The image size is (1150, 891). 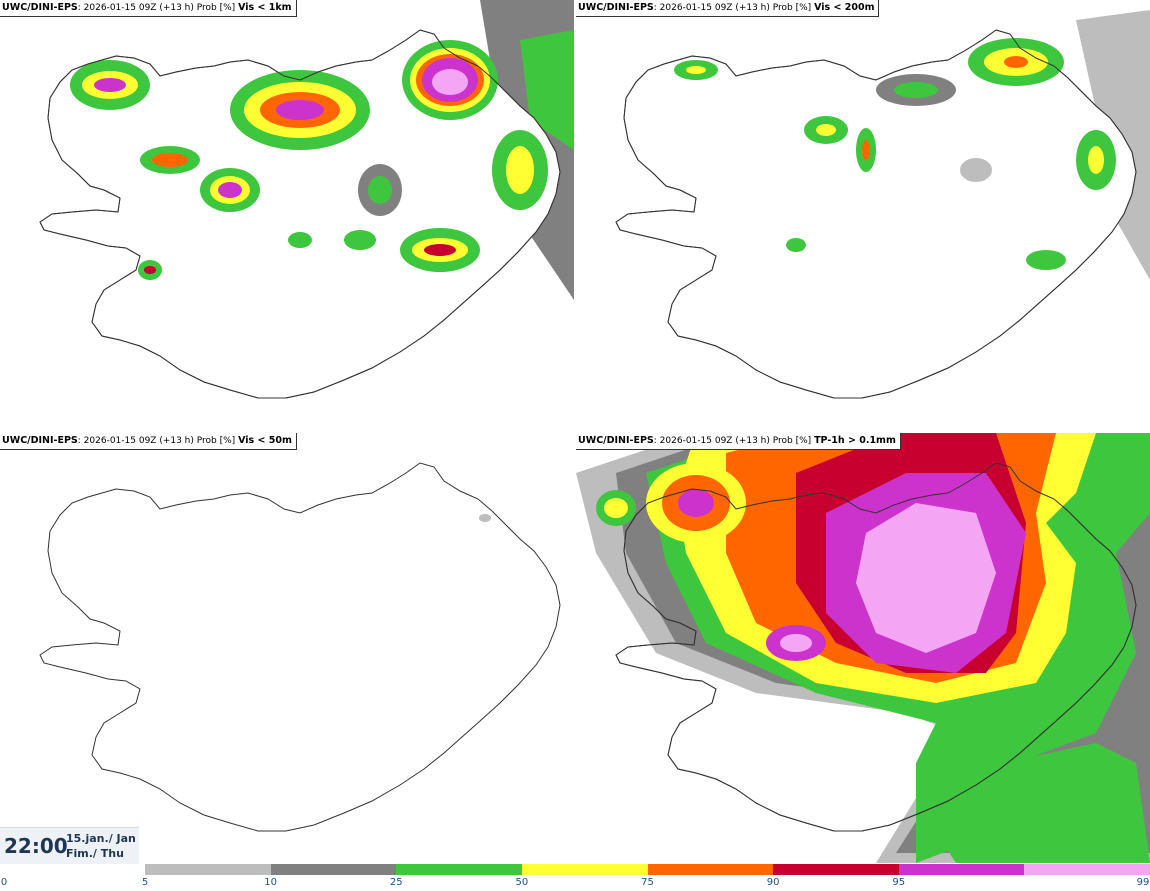 What do you see at coordinates (265, 440) in the screenshot?
I see `variable-label: Vis < 50m` at bounding box center [265, 440].